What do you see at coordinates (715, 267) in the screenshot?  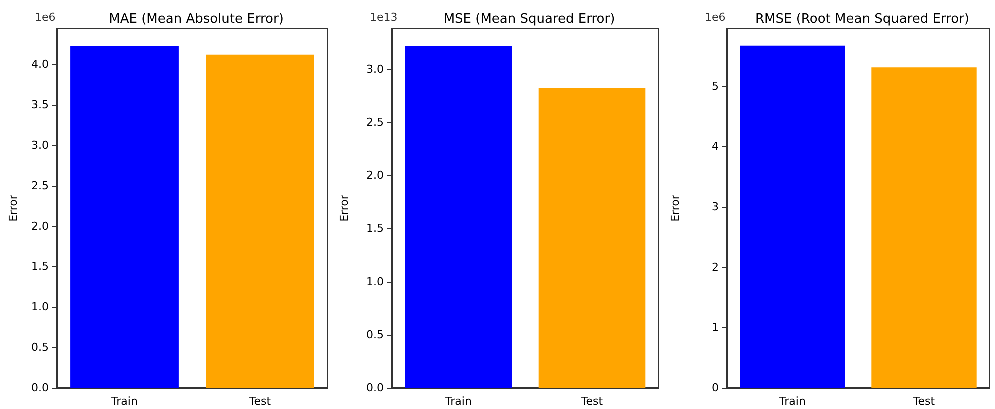 I see `y-tick-label: 2` at bounding box center [715, 267].